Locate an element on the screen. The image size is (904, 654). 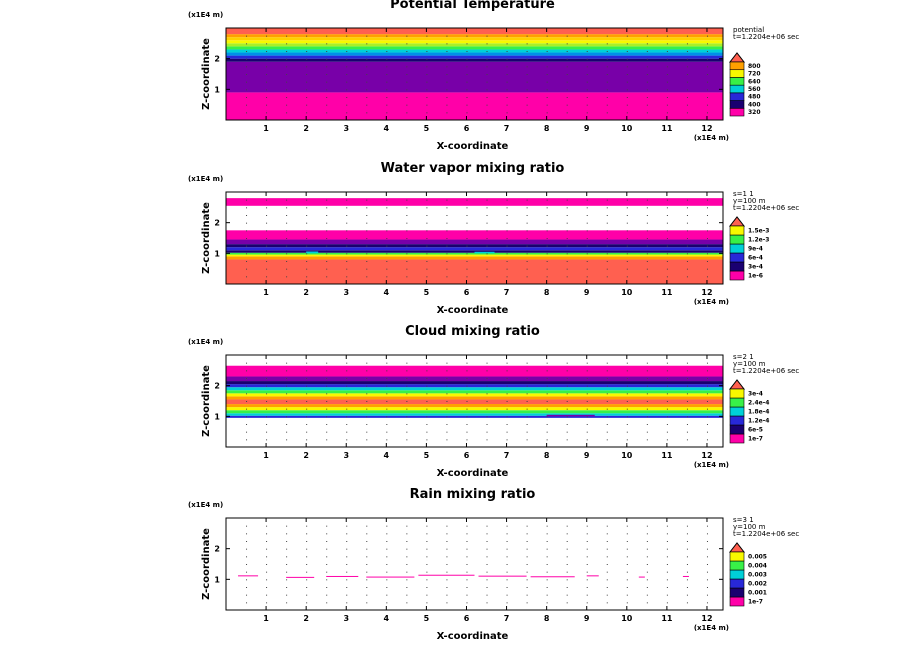
info-line-3: t=1.2204e+06 sec is located at coordinates (766, 534).